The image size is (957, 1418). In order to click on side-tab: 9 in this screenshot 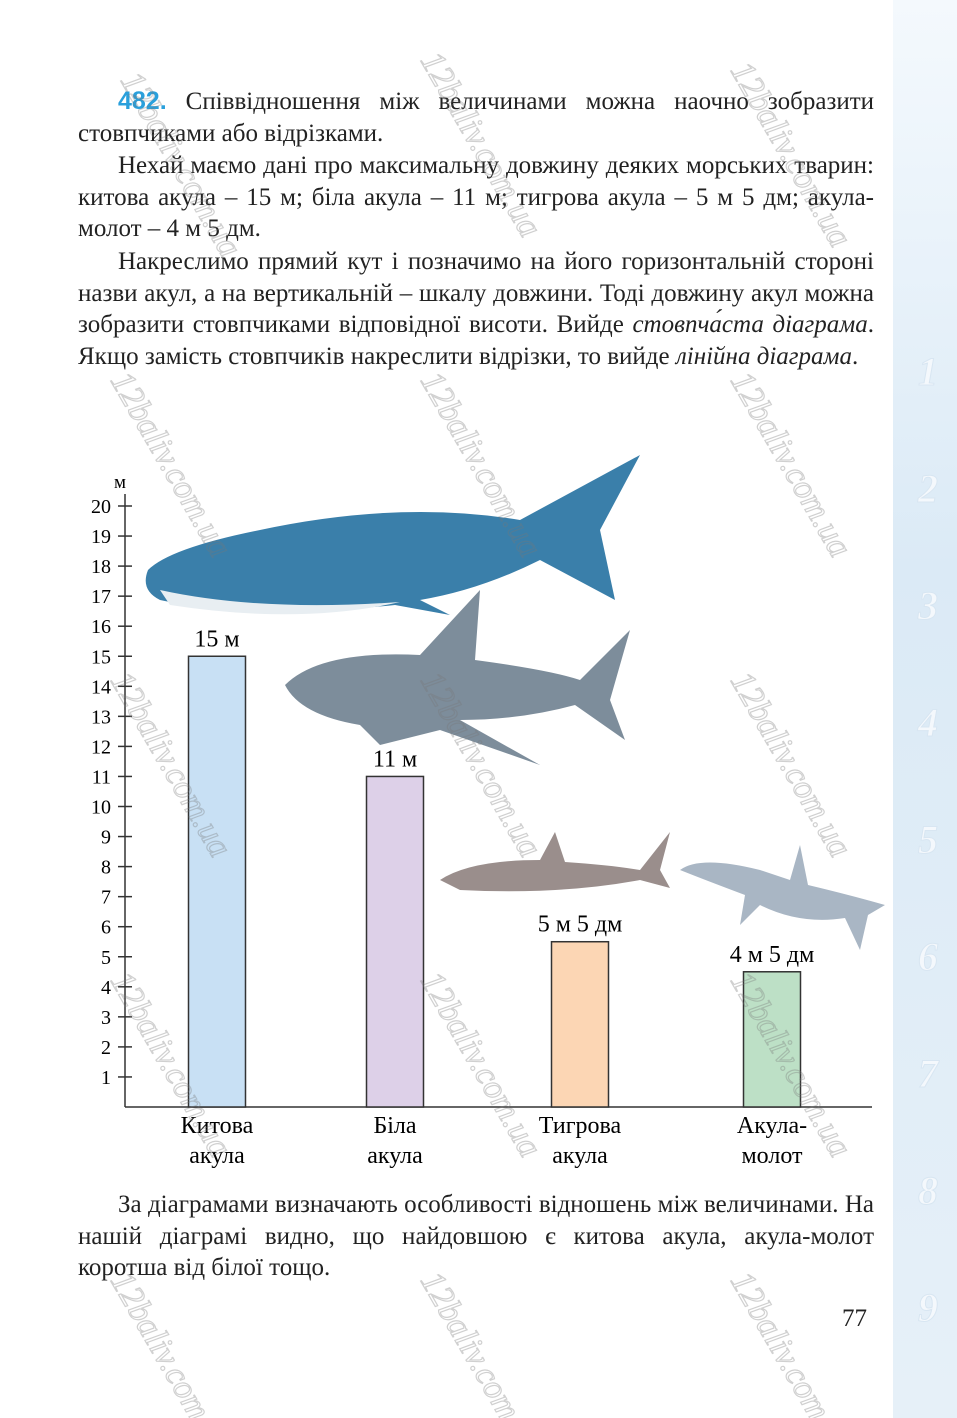, I will do `click(928, 1307)`.